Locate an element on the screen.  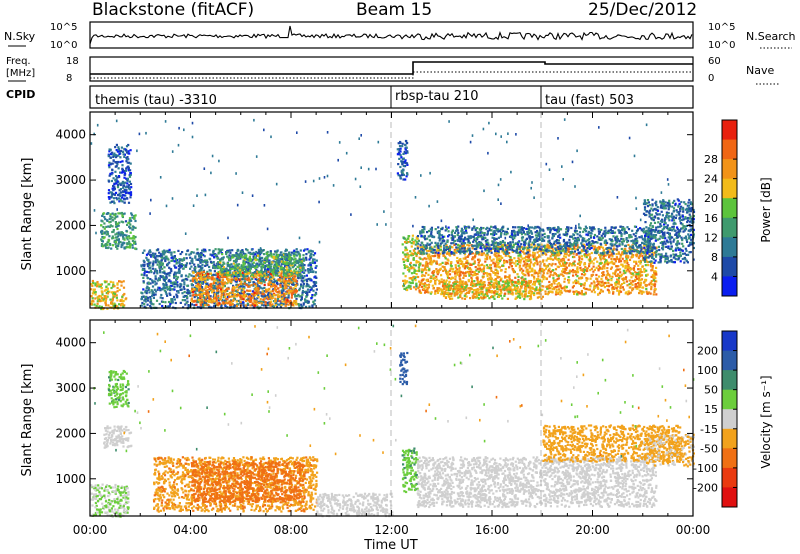
station-title: Blackstone (fitACF) is located at coordinates (173, 10).